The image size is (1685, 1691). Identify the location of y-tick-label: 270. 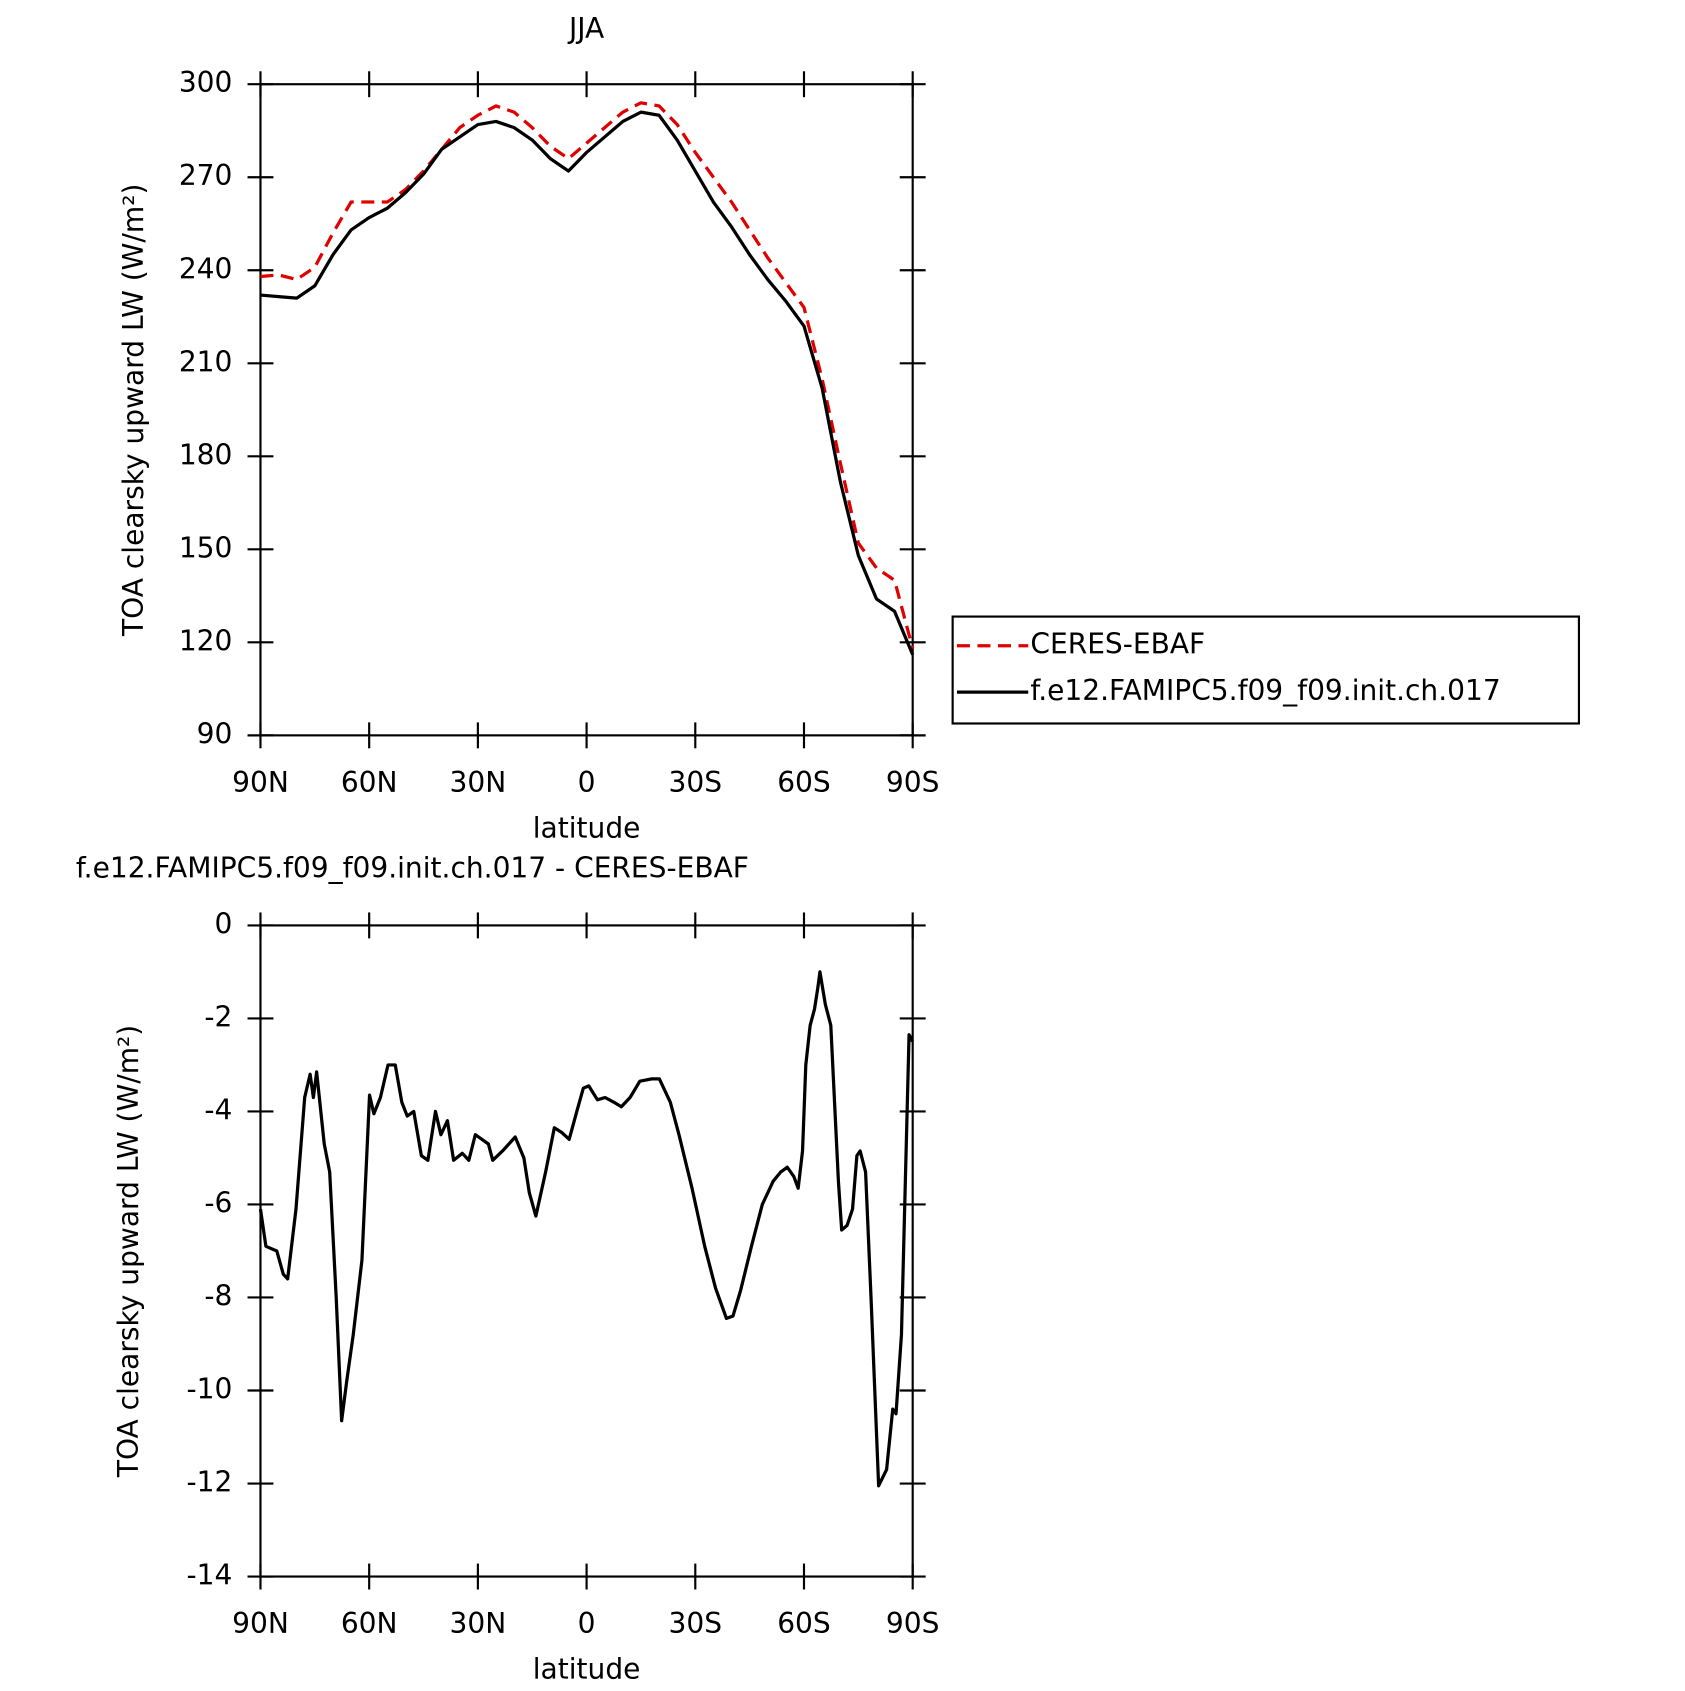
(206, 175).